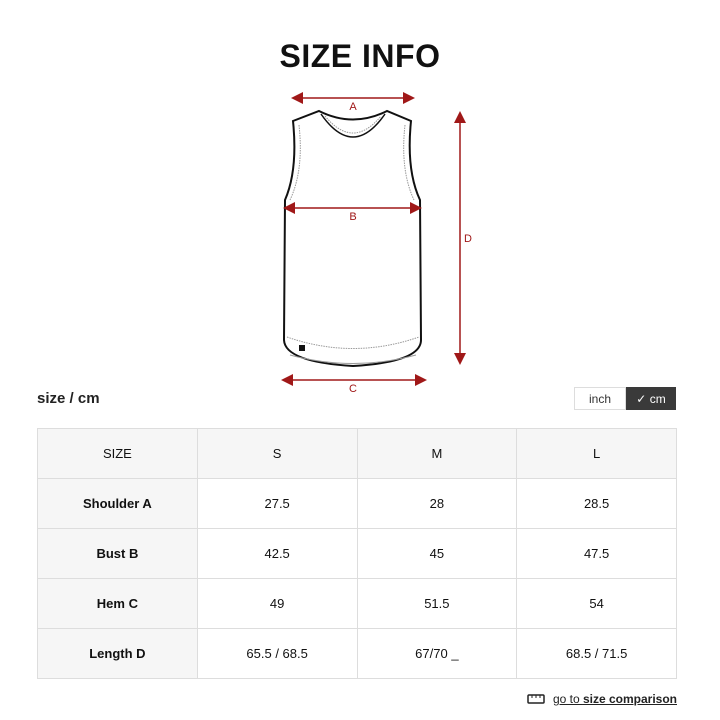 Image resolution: width=720 pixels, height=720 pixels. Describe the element at coordinates (536, 699) in the screenshot. I see `ruler-icon` at that location.